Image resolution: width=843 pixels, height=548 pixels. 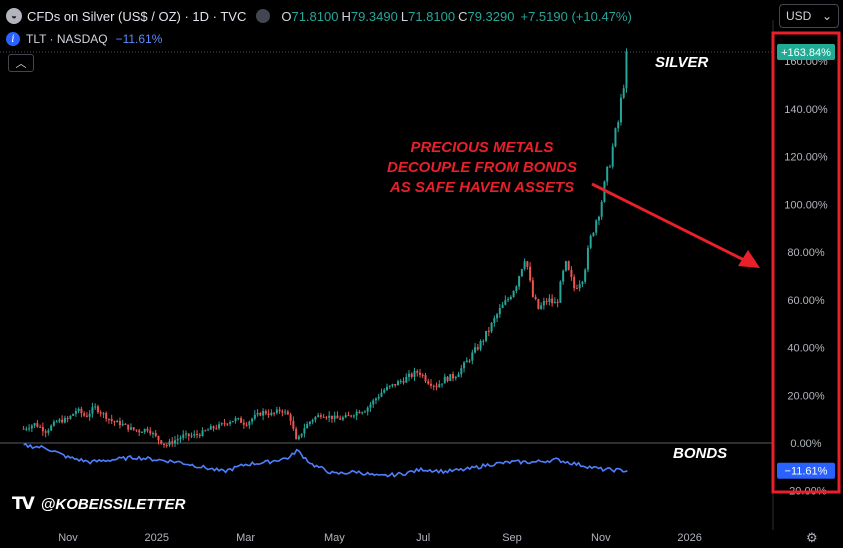 What do you see at coordinates (374, 16) in the screenshot?
I see `high-value: 79.3490` at bounding box center [374, 16].